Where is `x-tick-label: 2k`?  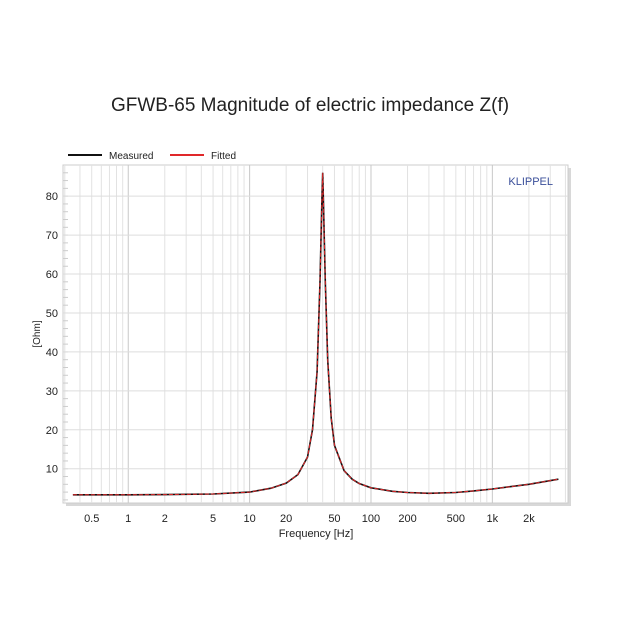
x-tick-label: 2k is located at coordinates (529, 519).